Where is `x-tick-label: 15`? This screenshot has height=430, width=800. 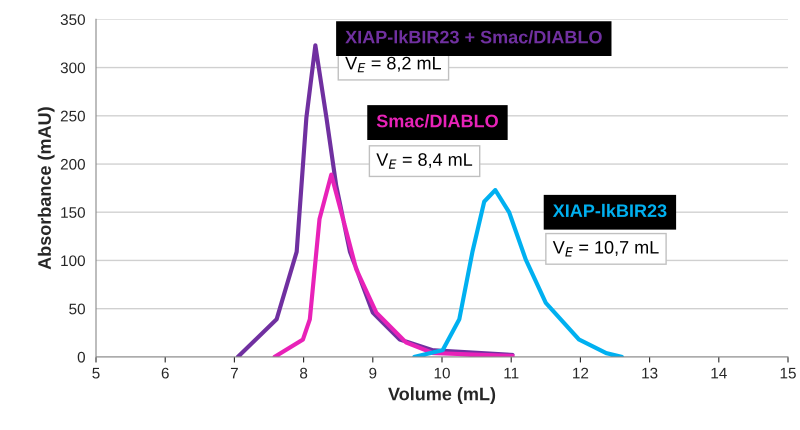
x-tick-label: 15 is located at coordinates (788, 373).